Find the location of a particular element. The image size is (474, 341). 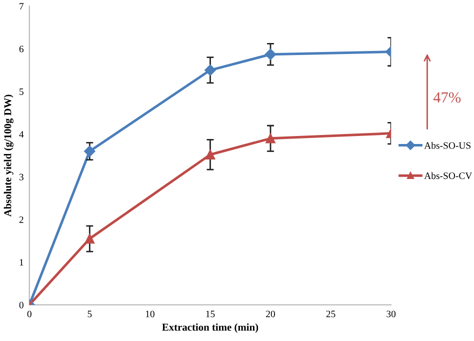

y-tick-label: 6 is located at coordinates (21, 49).